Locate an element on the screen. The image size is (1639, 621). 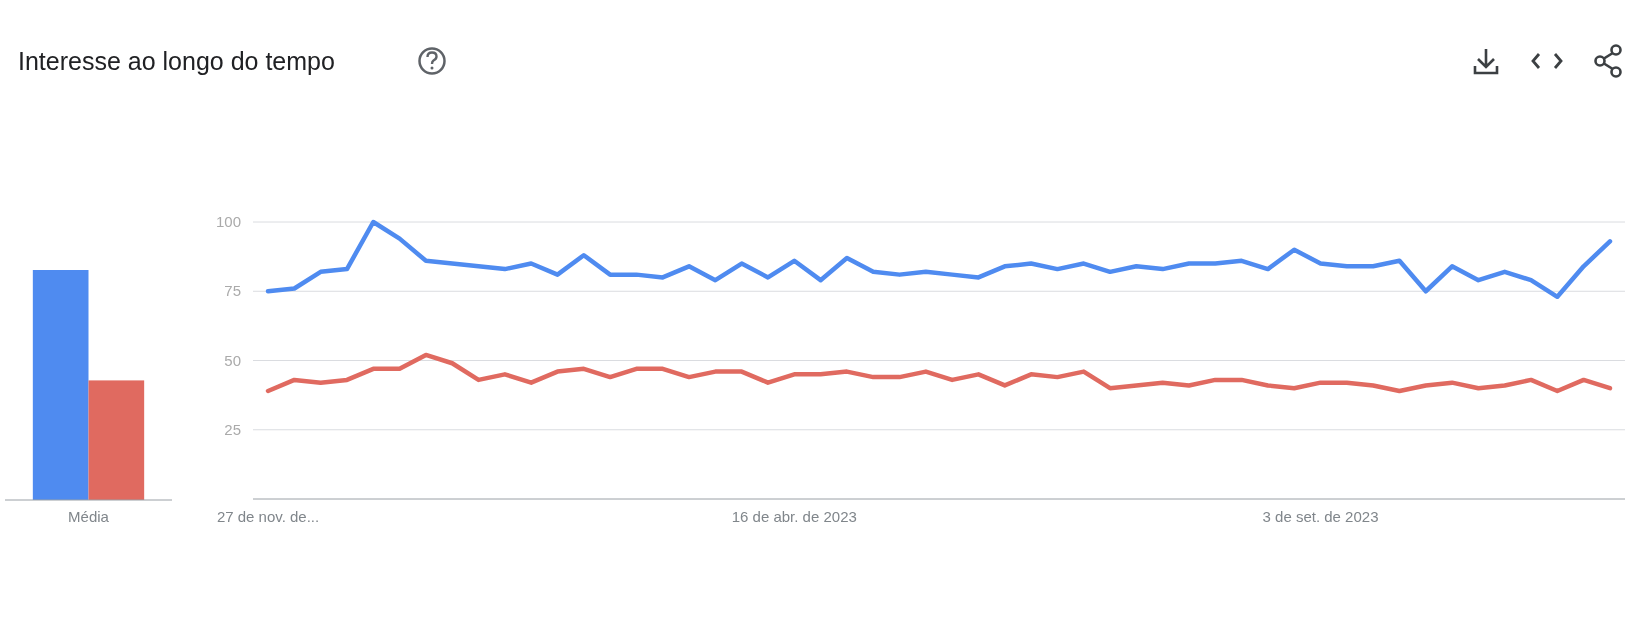
chart-title: Interesse ao longo do tempo is located at coordinates (176, 61).